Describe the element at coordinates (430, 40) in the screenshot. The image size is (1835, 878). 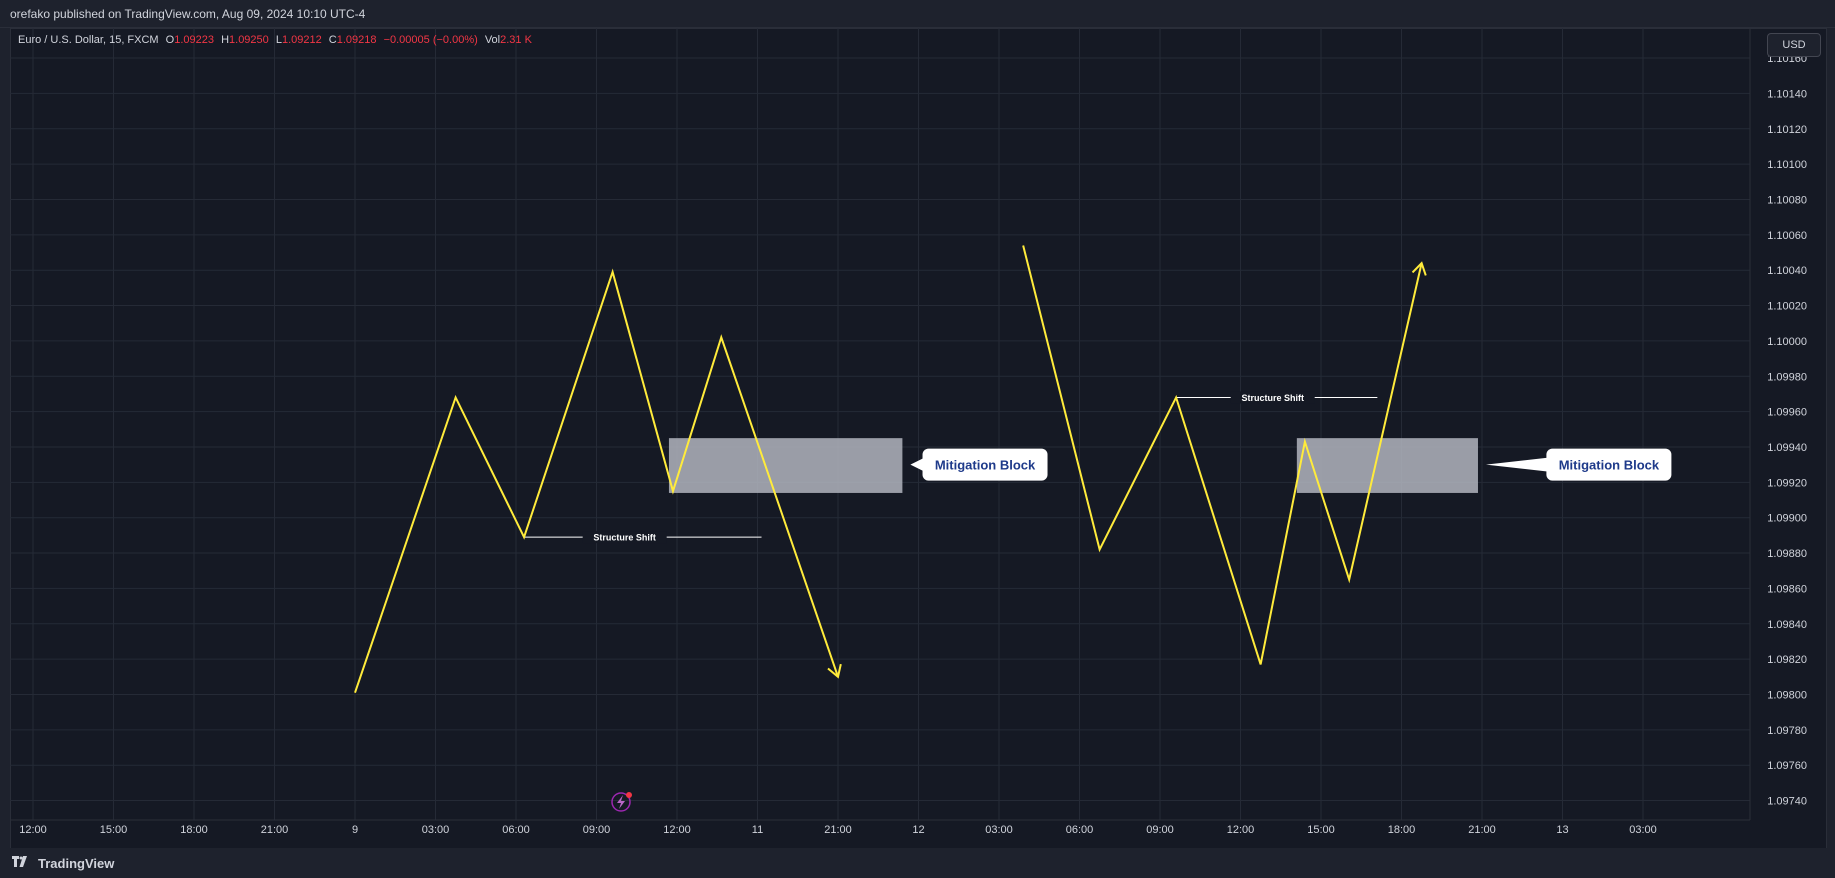
I see `change-value: −0.00005 (−0.00%)` at that location.